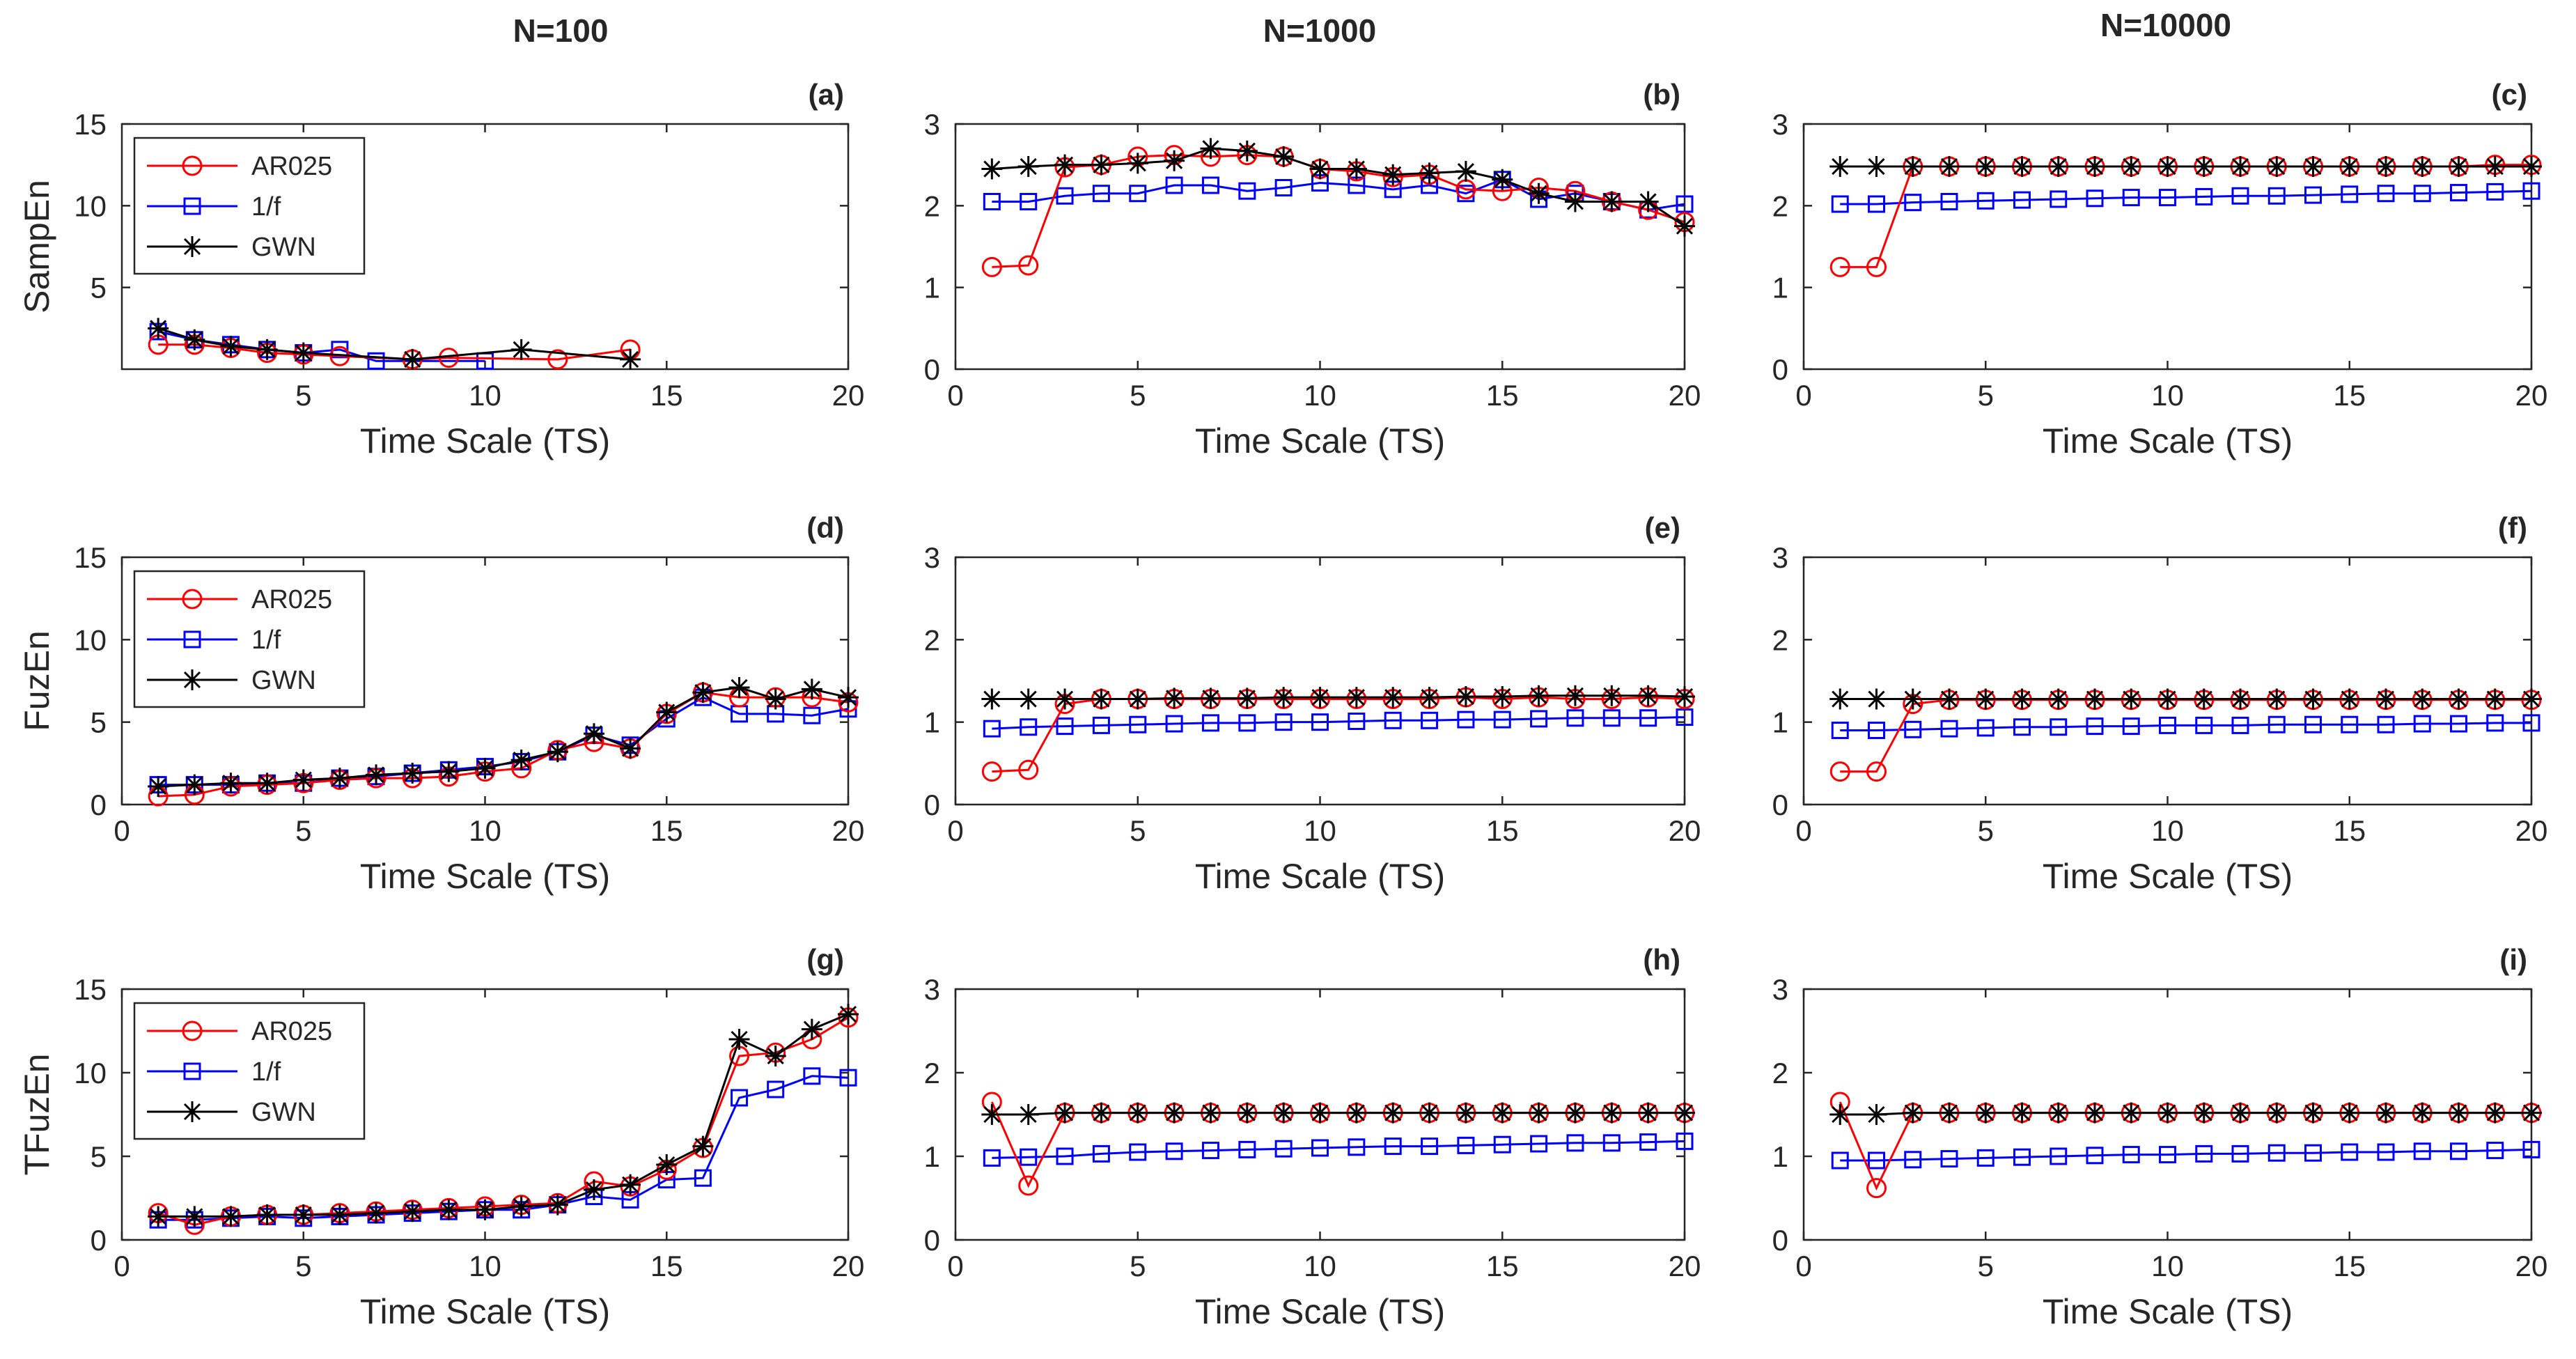  I want to click on panel-label: (a), so click(826, 94).